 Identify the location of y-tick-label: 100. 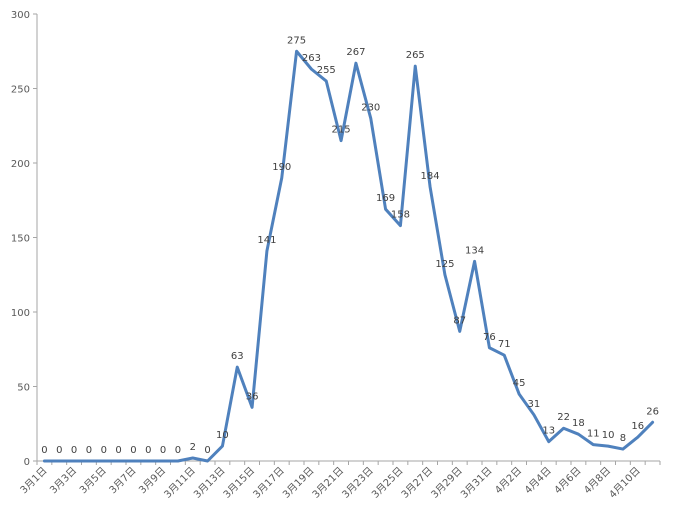
(20, 313).